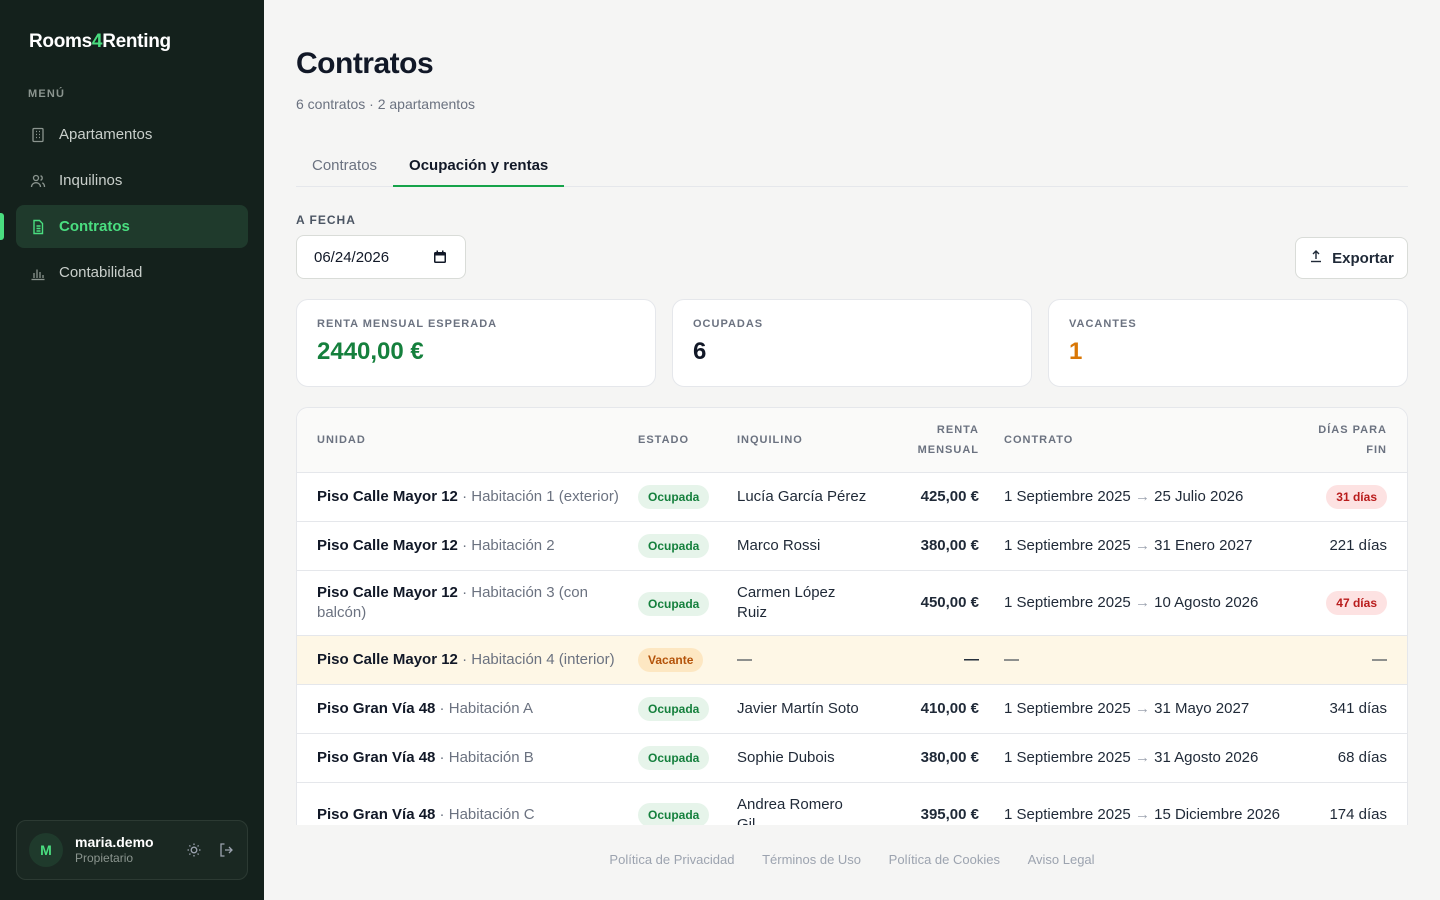  Describe the element at coordinates (38, 135) in the screenshot. I see `building-icon` at that location.